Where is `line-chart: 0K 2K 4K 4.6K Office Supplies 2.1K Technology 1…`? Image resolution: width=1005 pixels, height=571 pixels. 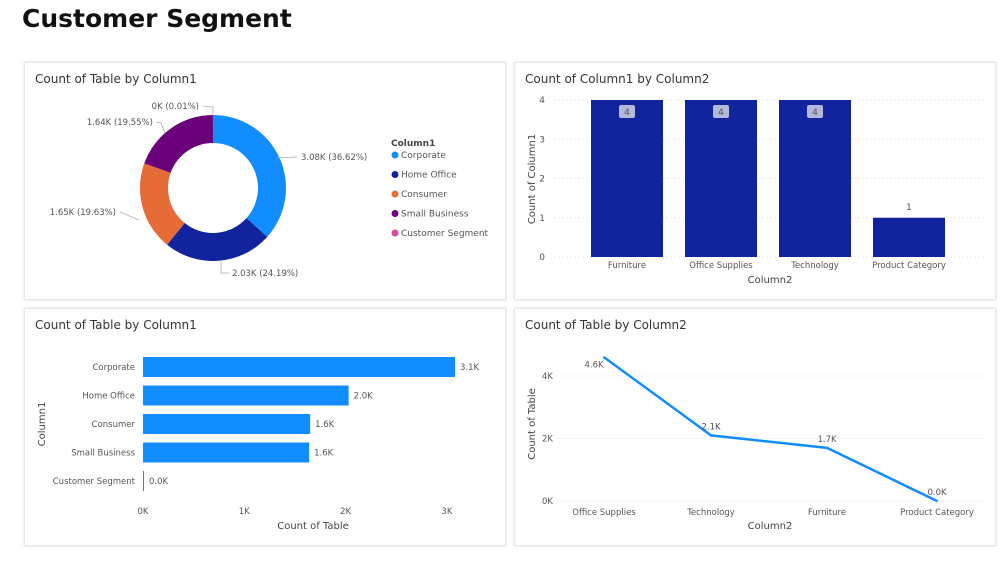
line-chart: 0K 2K 4K 4.6K Office Supplies 2.1K Technology 1… is located at coordinates (756, 444).